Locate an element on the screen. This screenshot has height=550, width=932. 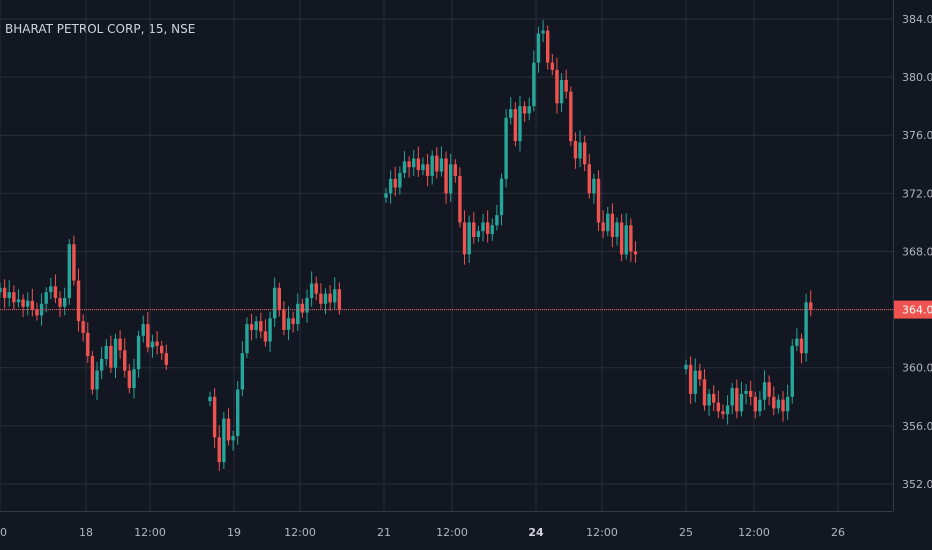
time-axis: 00 18 12:00 19 12:00 21 12:00 24 12:00 25 12:00 26 is located at coordinates (446, 525).